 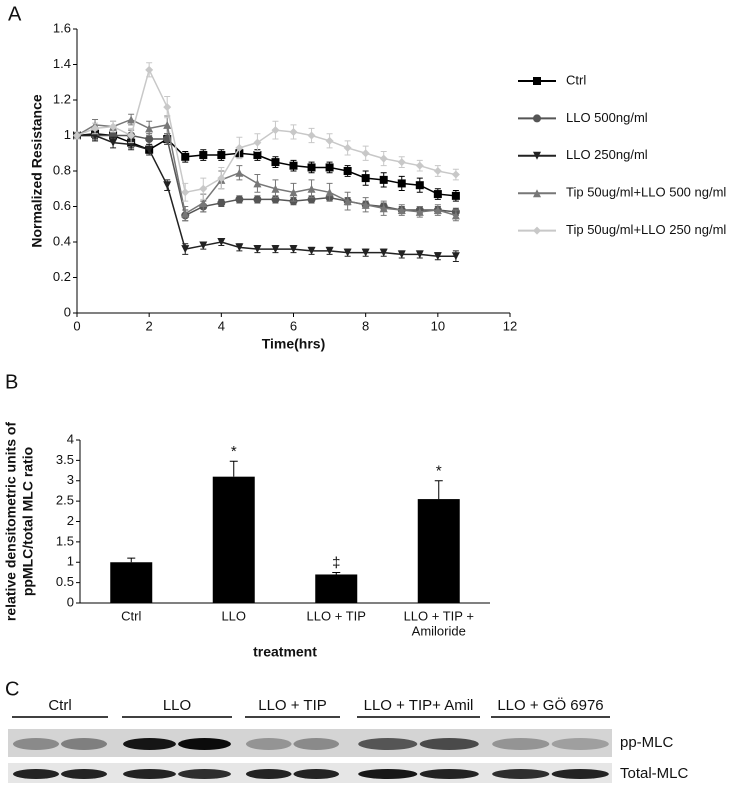 I want to click on x-tick-label: 8, so click(x=365, y=325).